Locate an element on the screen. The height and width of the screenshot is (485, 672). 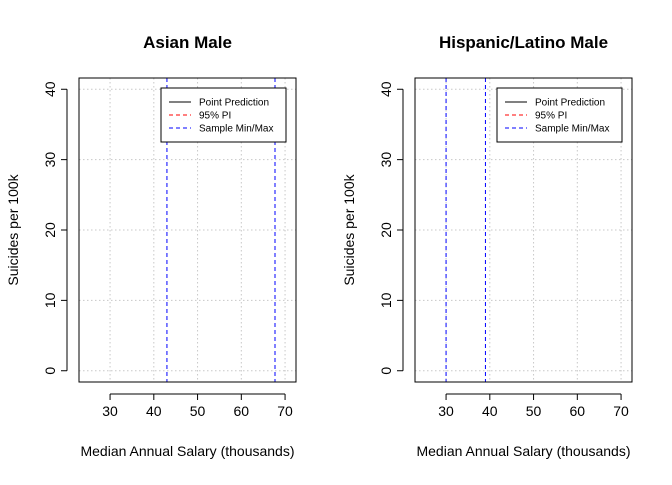
chart-title: Hispanic/Latino Male is located at coordinates (523, 42).